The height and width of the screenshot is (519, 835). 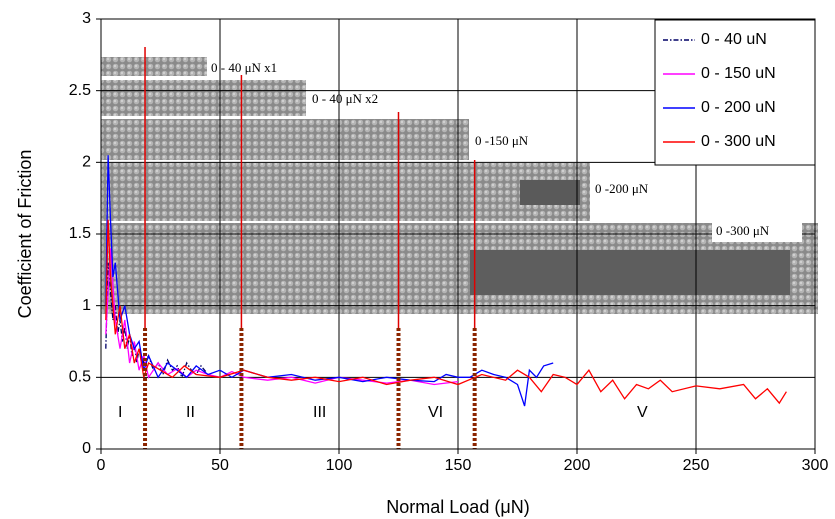 What do you see at coordinates (622, 188) in the screenshot?
I see `image-label: 0 -200 μN` at bounding box center [622, 188].